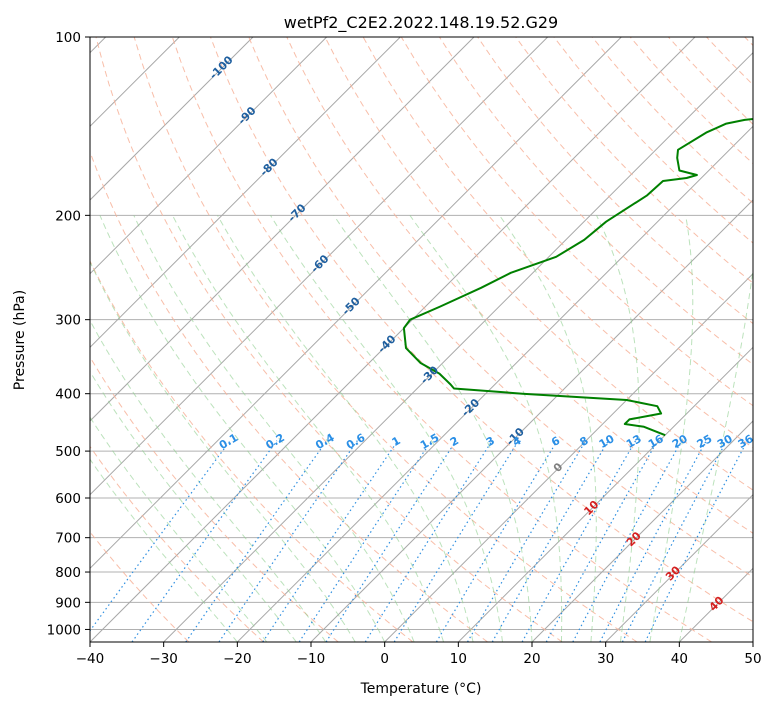  I want to click on y-tick-label: 100, so click(68, 38).